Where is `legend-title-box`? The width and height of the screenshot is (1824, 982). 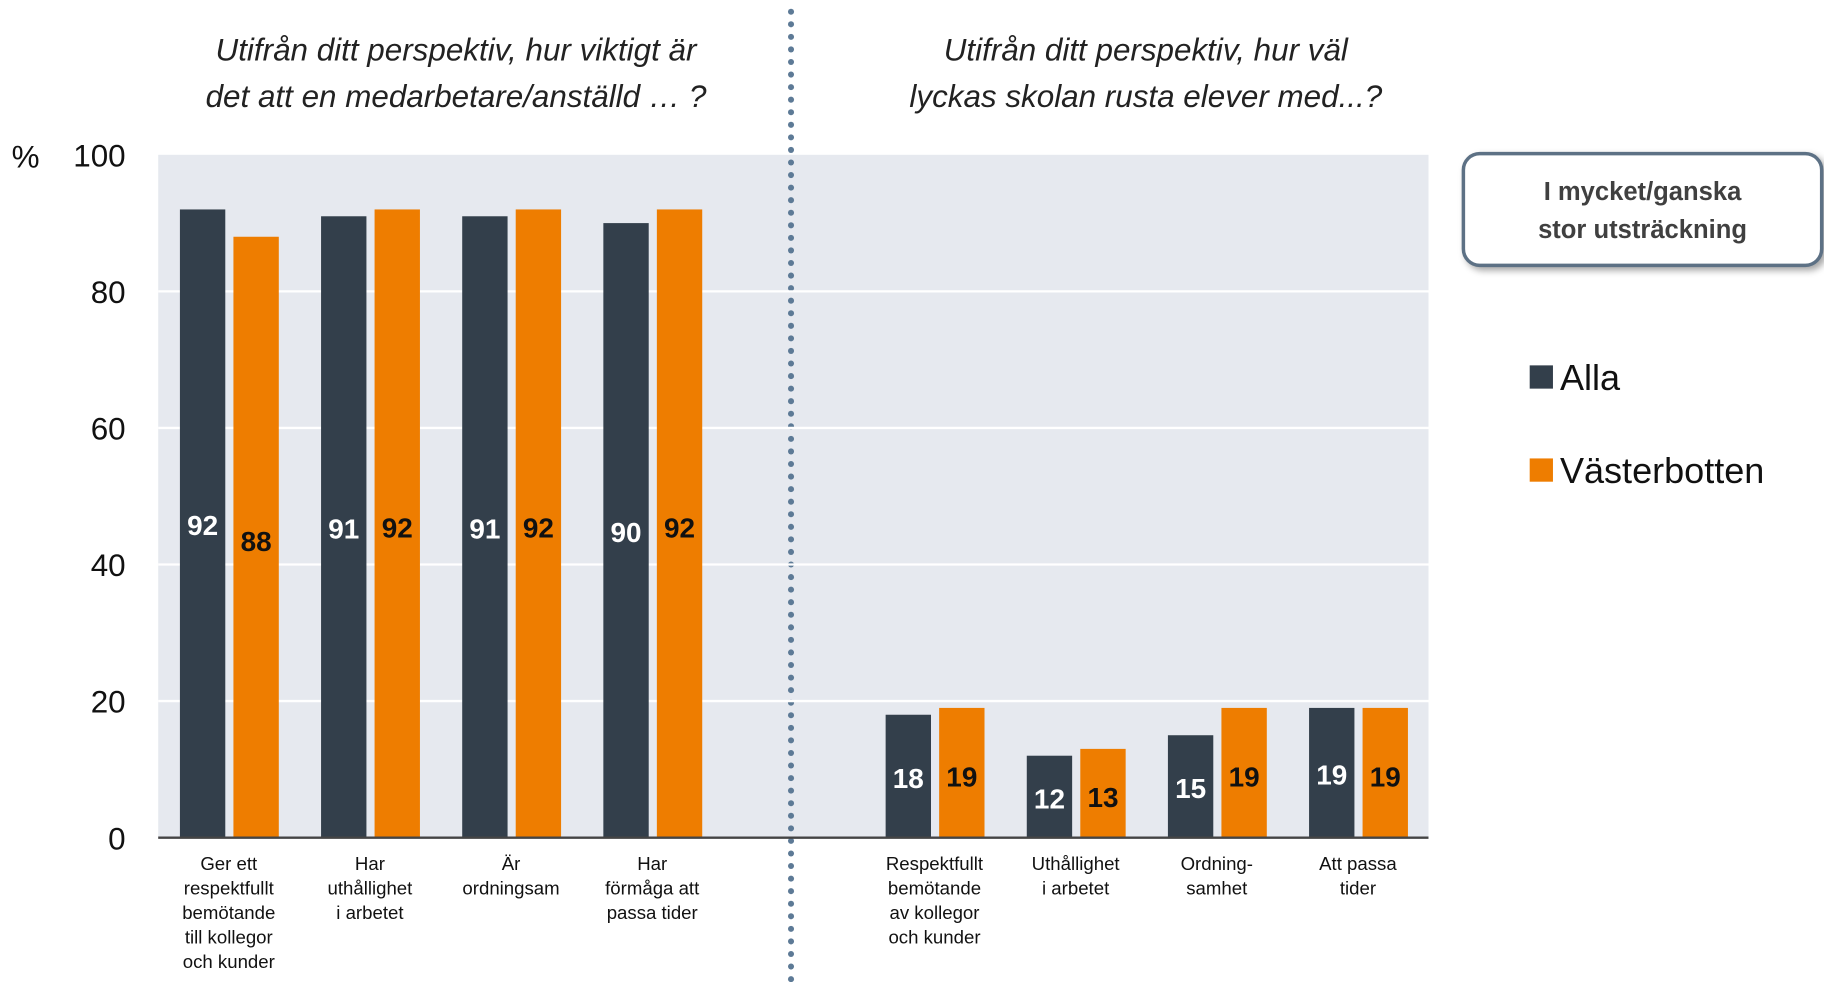 legend-title-box is located at coordinates (1642, 209).